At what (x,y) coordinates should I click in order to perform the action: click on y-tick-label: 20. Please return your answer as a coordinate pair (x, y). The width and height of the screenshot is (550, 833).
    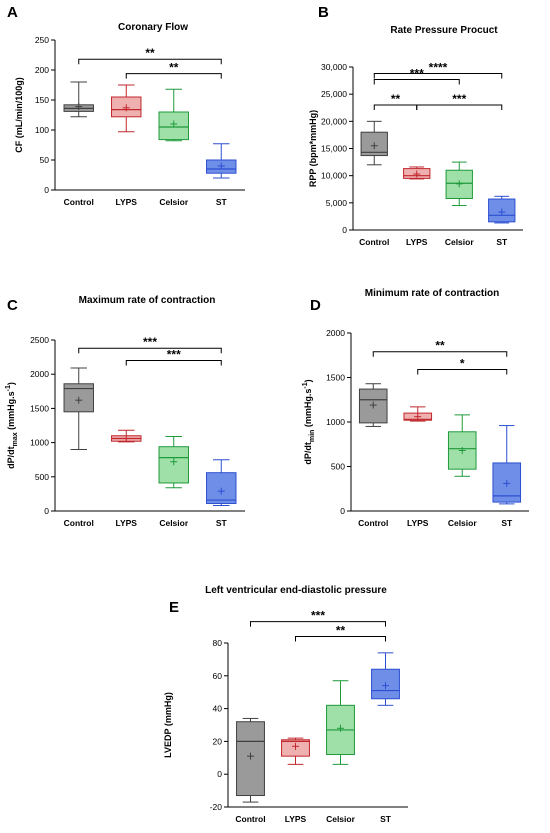
    Looking at the image, I should click on (218, 741).